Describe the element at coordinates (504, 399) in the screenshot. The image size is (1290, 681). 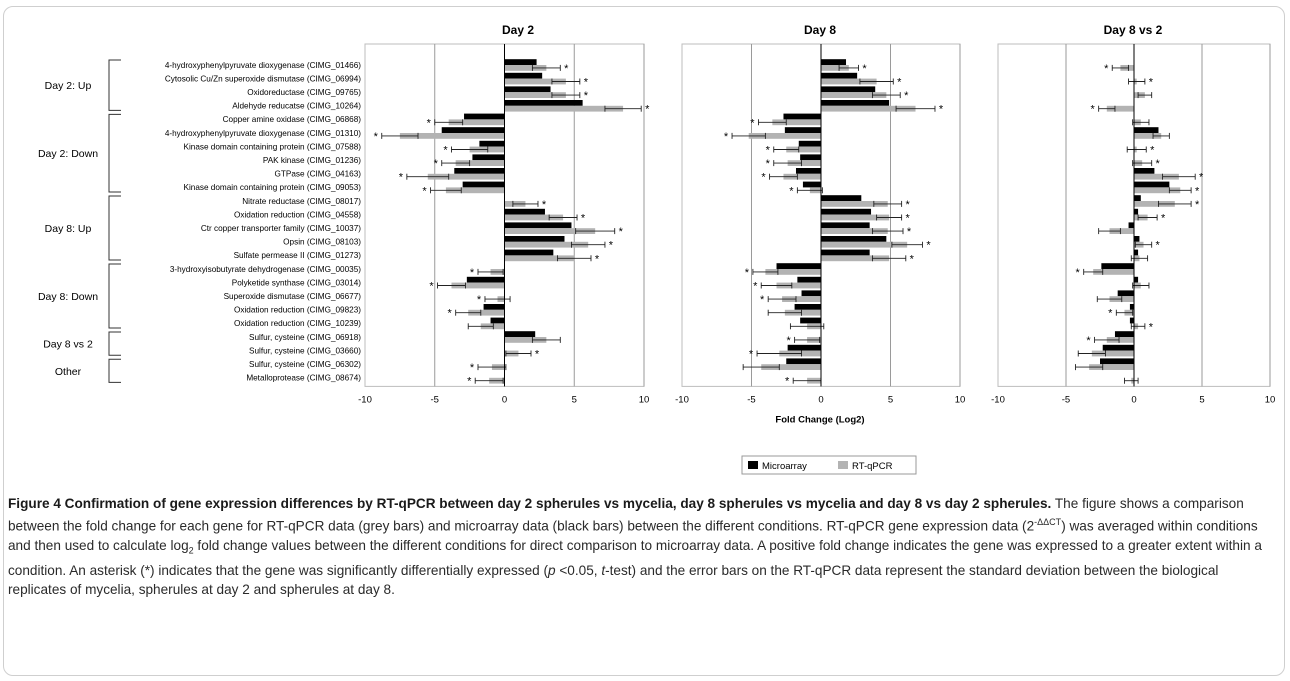
I see `x-tick-label: 0` at that location.